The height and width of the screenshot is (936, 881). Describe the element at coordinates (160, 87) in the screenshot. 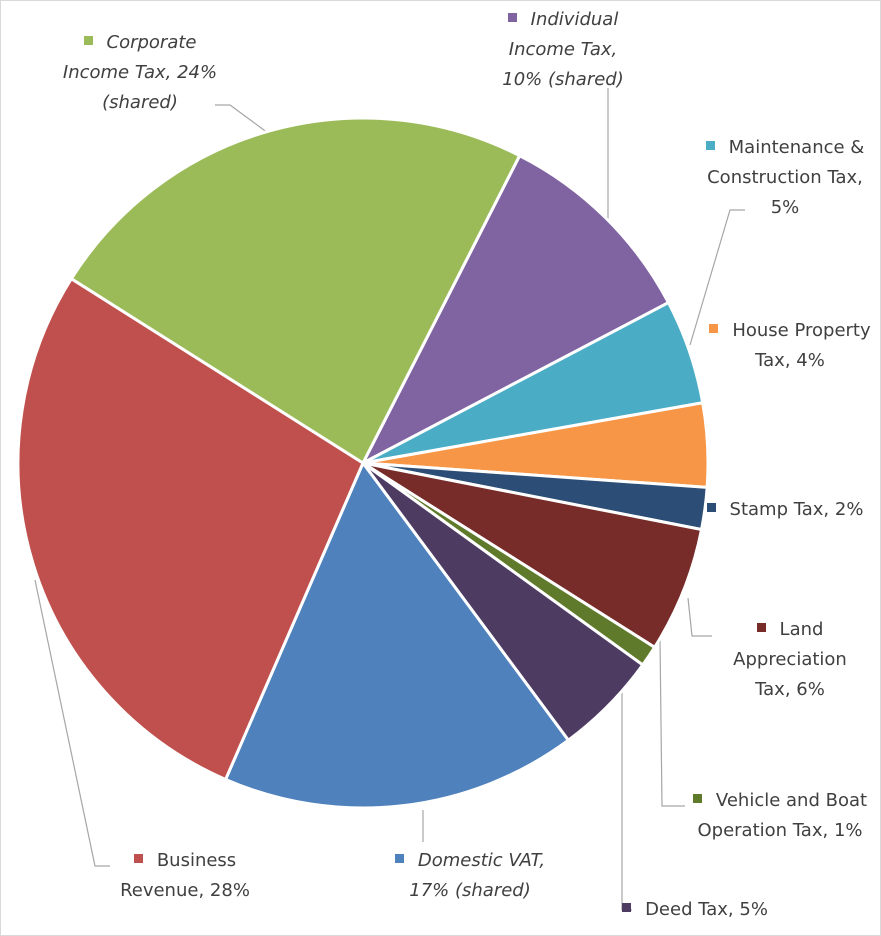

I see `label-value: 24% (shared)` at that location.